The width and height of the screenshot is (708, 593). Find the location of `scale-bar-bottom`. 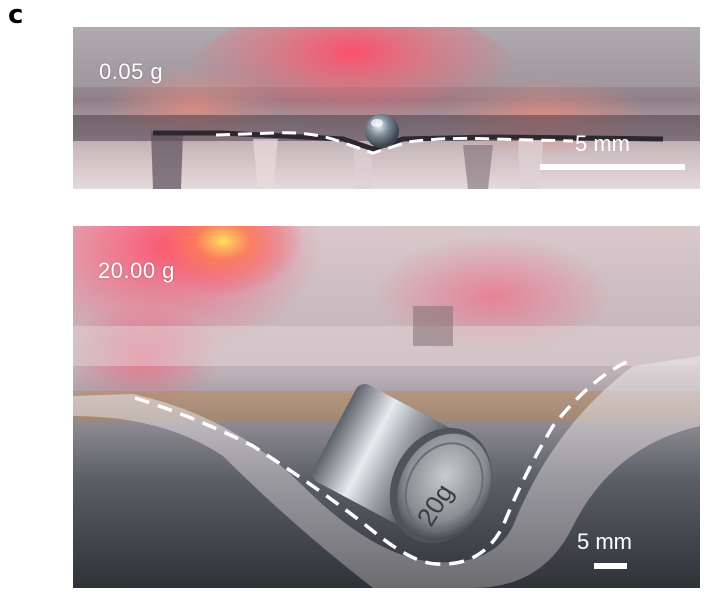

scale-bar-bottom is located at coordinates (610, 566).